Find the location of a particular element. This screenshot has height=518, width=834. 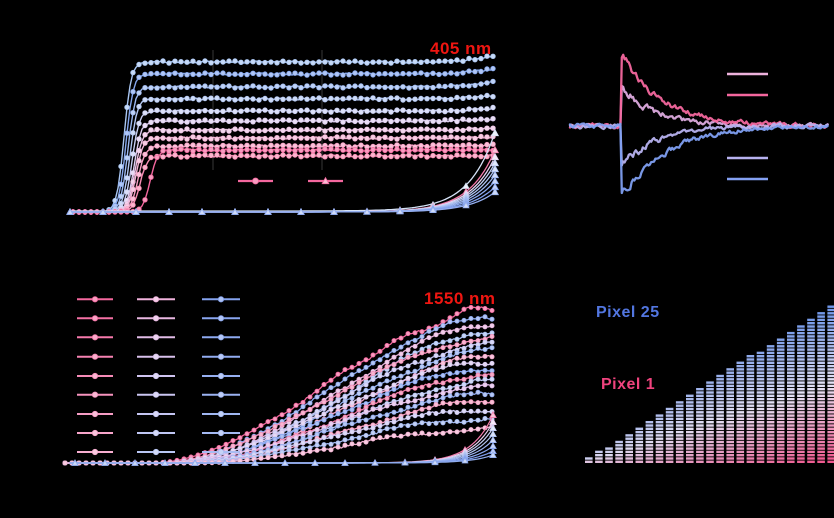

pixel-1-label: Pixel 1 is located at coordinates (628, 384).